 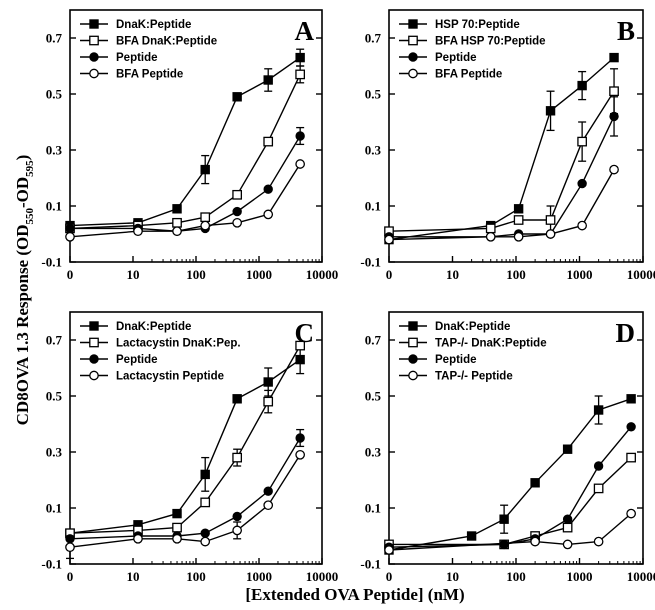 What do you see at coordinates (354, 594) in the screenshot?
I see `x-axis-label: [Extended OVA Peptide] (nM)` at bounding box center [354, 594].